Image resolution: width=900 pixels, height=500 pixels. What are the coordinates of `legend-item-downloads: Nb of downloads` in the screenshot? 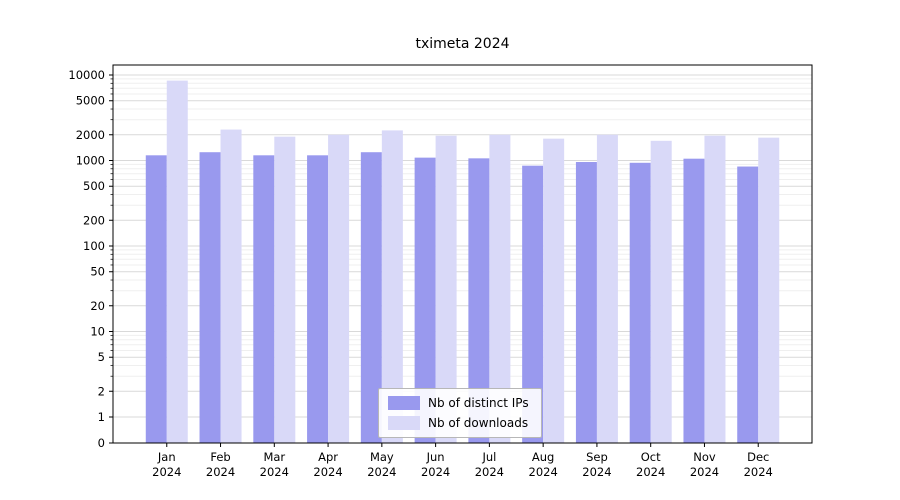 It's located at (458, 423).